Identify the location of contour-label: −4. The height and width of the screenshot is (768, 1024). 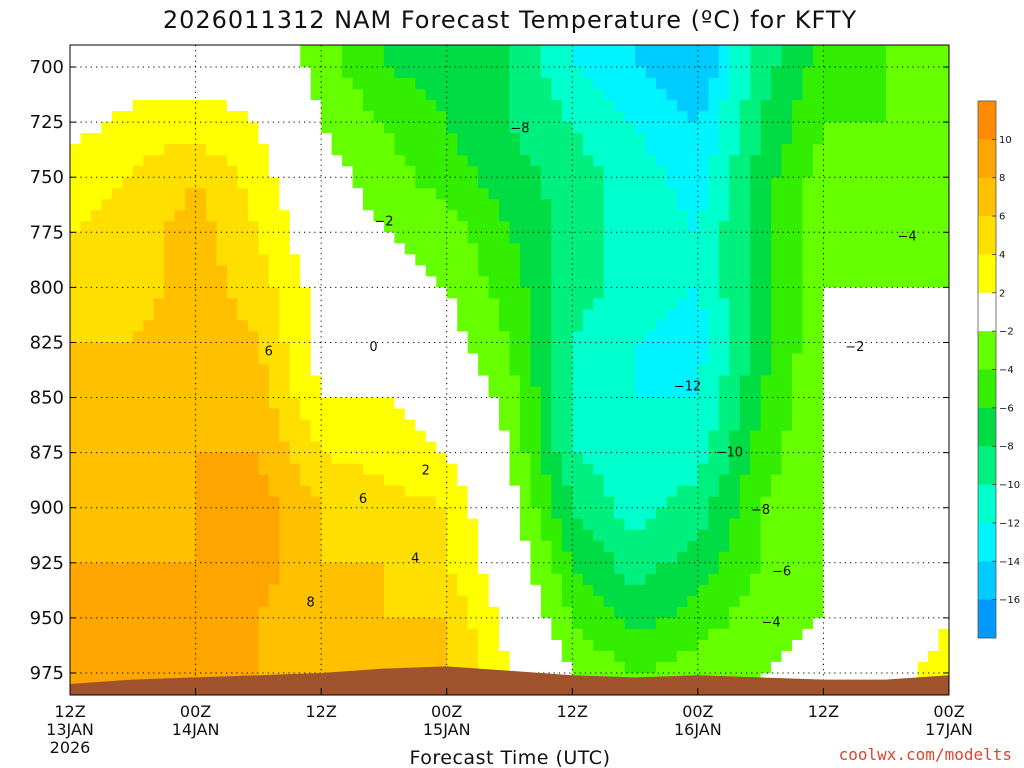
(907, 237).